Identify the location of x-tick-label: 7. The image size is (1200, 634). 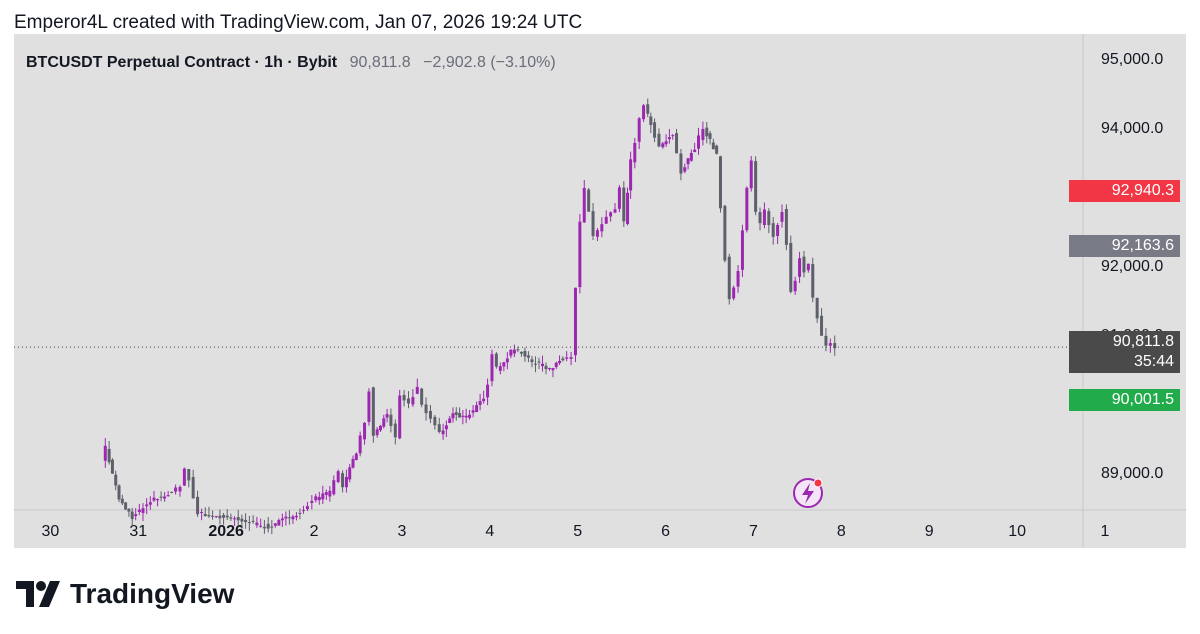
(753, 531).